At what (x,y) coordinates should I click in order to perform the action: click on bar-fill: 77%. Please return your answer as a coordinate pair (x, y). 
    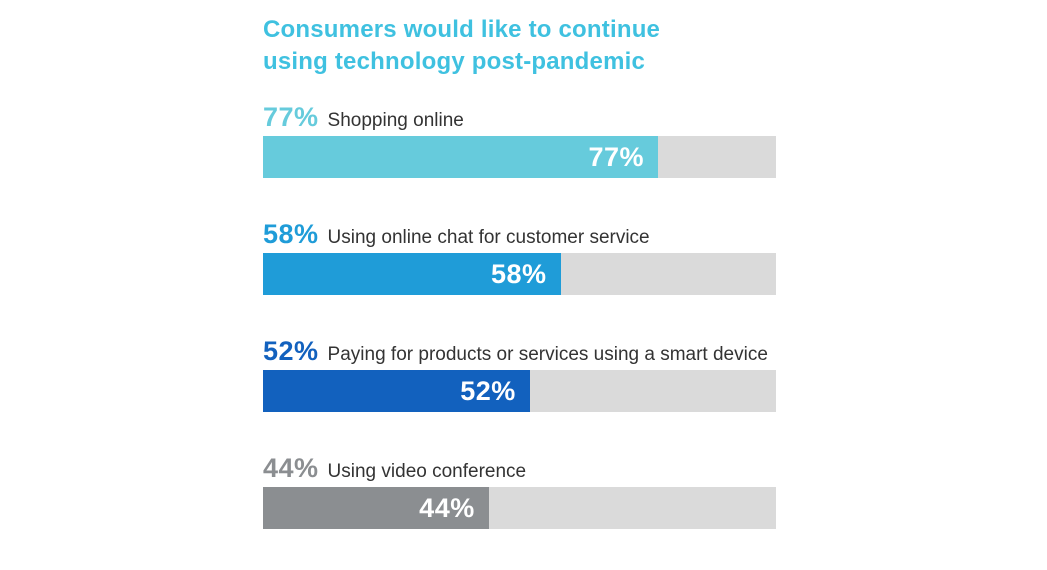
    Looking at the image, I should click on (460, 157).